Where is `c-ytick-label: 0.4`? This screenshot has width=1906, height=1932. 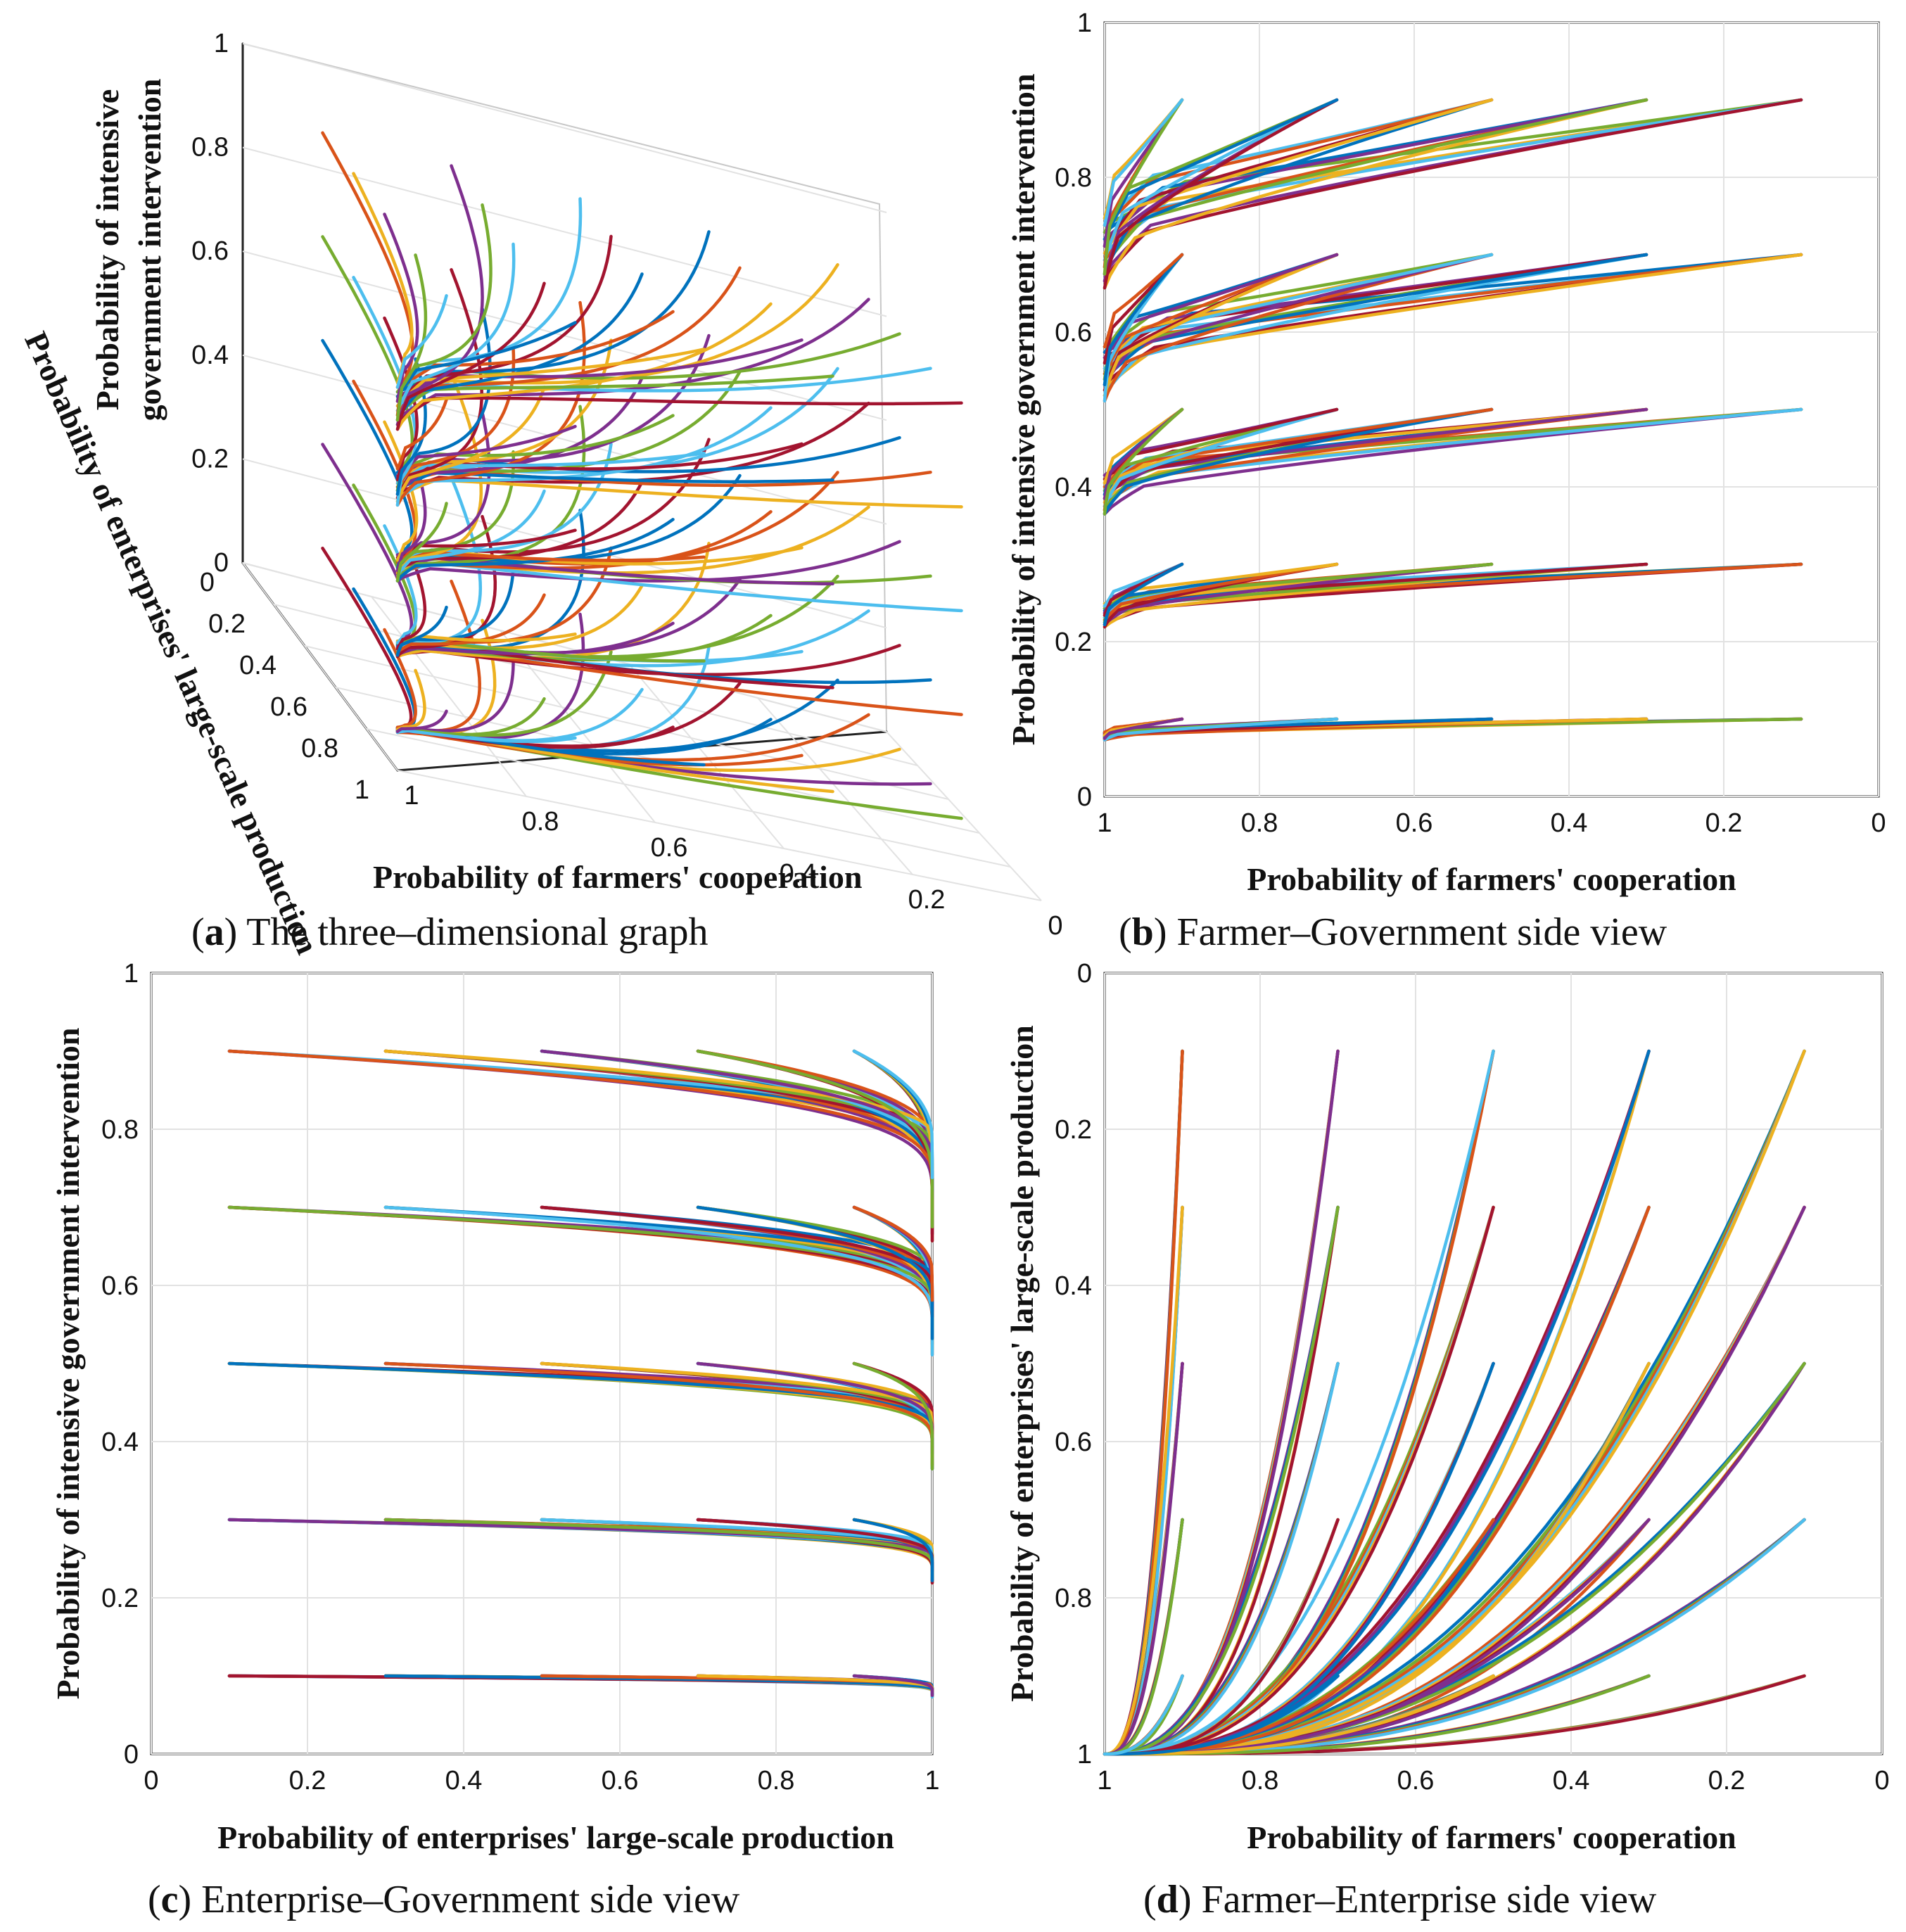
c-ytick-label: 0.4 is located at coordinates (120, 1443).